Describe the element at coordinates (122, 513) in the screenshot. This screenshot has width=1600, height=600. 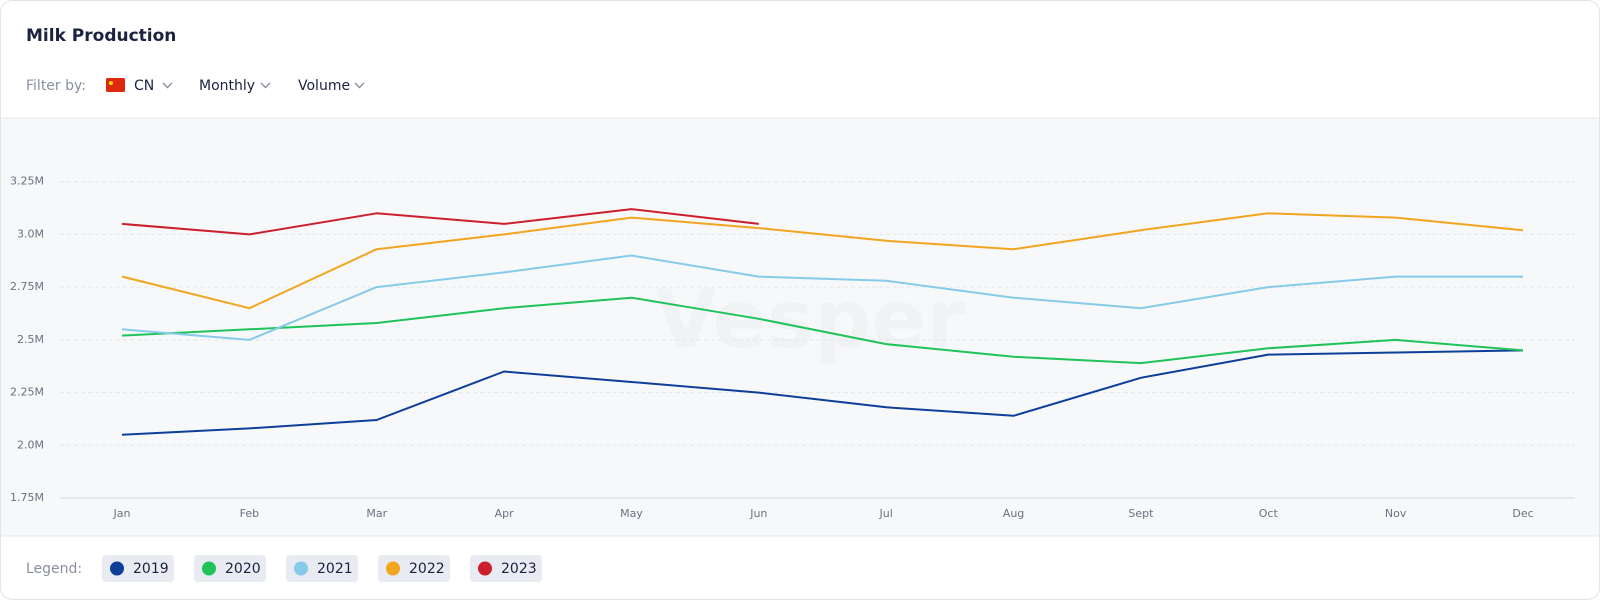
I see `x-tick-label: Jan` at that location.